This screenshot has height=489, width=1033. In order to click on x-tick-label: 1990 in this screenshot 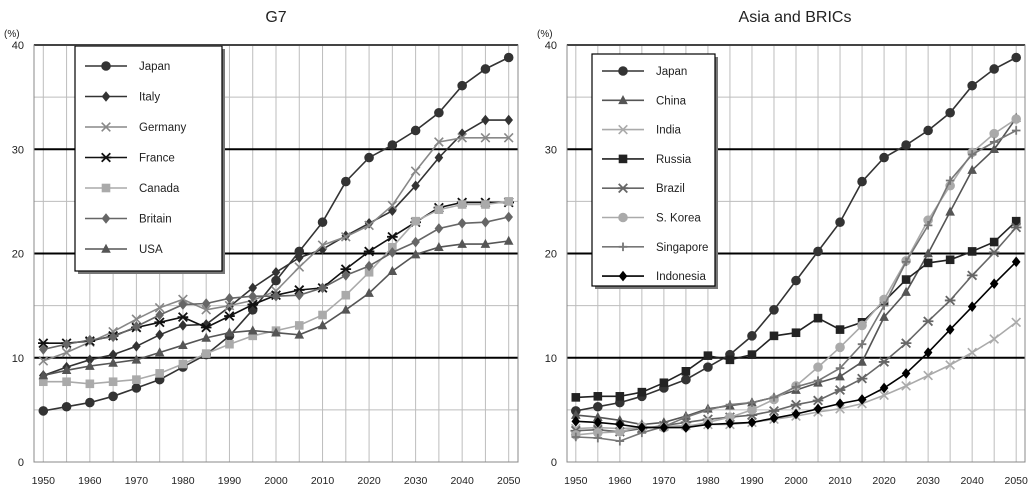, I will do `click(230, 481)`.